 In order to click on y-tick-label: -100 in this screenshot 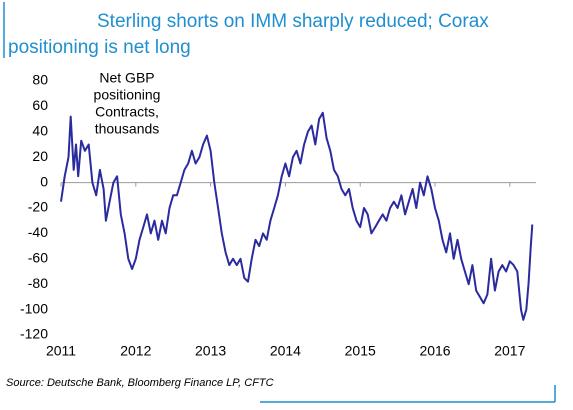, I will do `click(34, 308)`.